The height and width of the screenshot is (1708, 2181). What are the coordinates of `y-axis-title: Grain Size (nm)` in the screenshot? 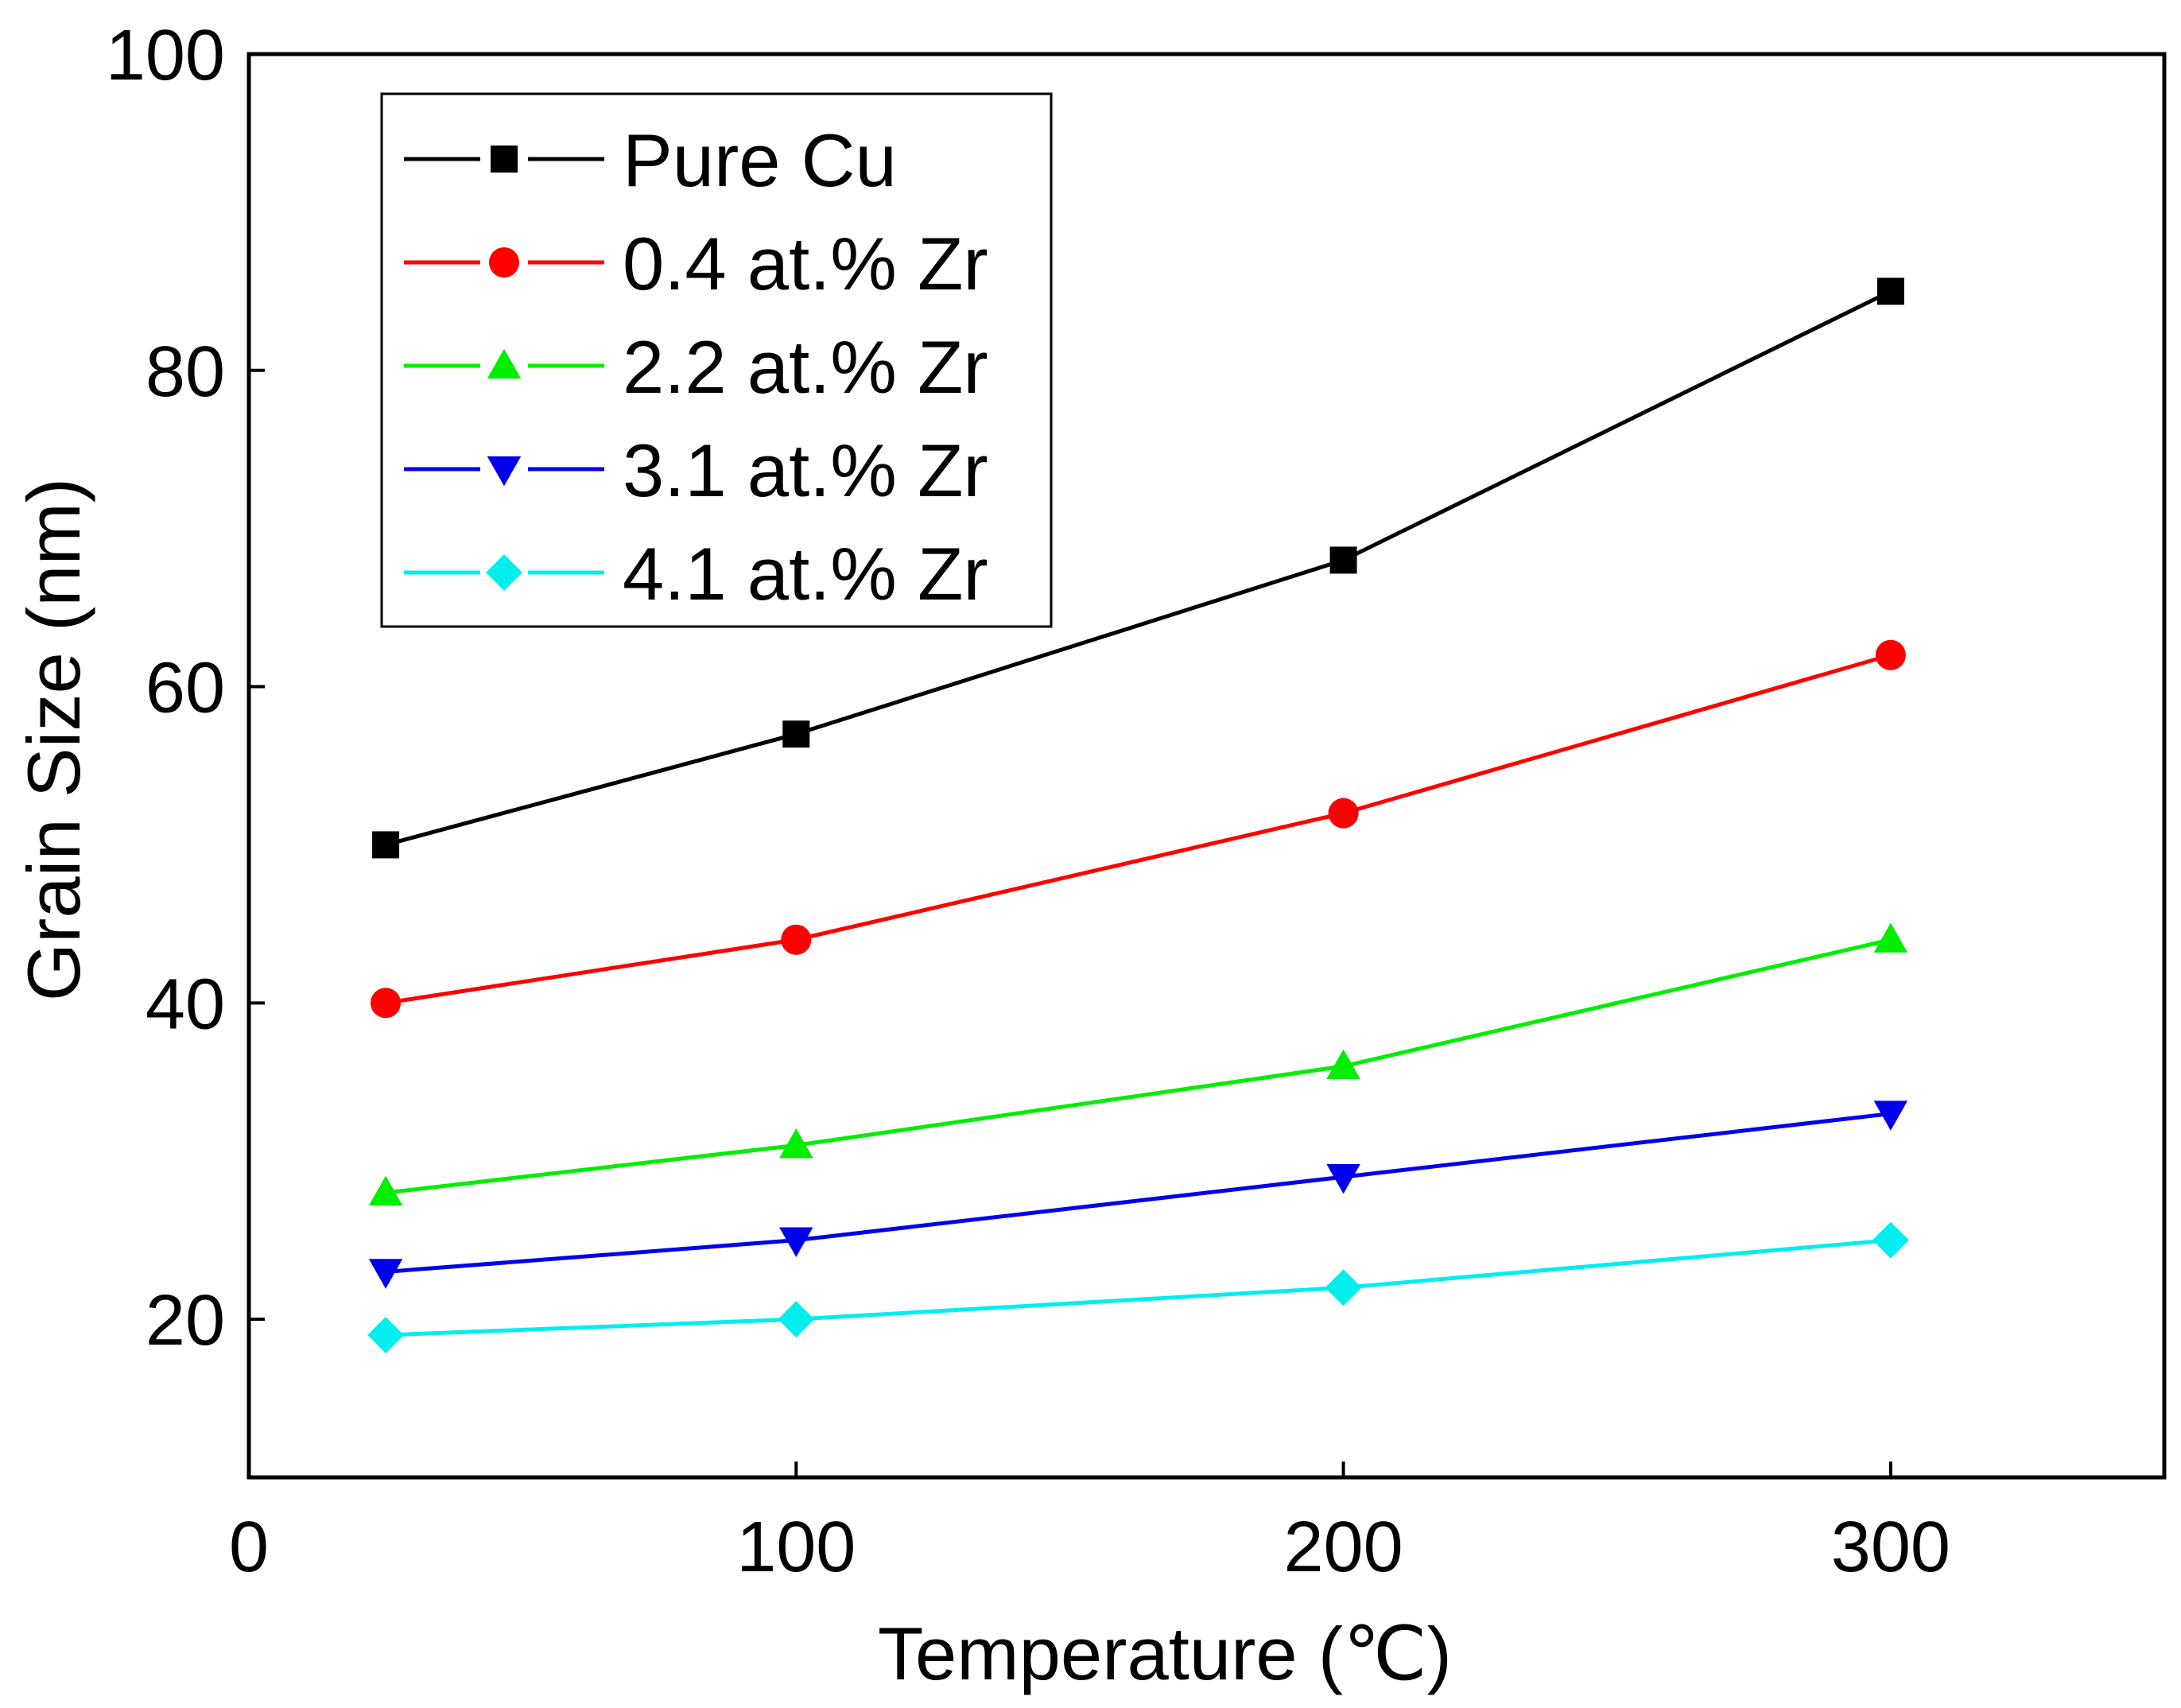 It's located at (53, 739).